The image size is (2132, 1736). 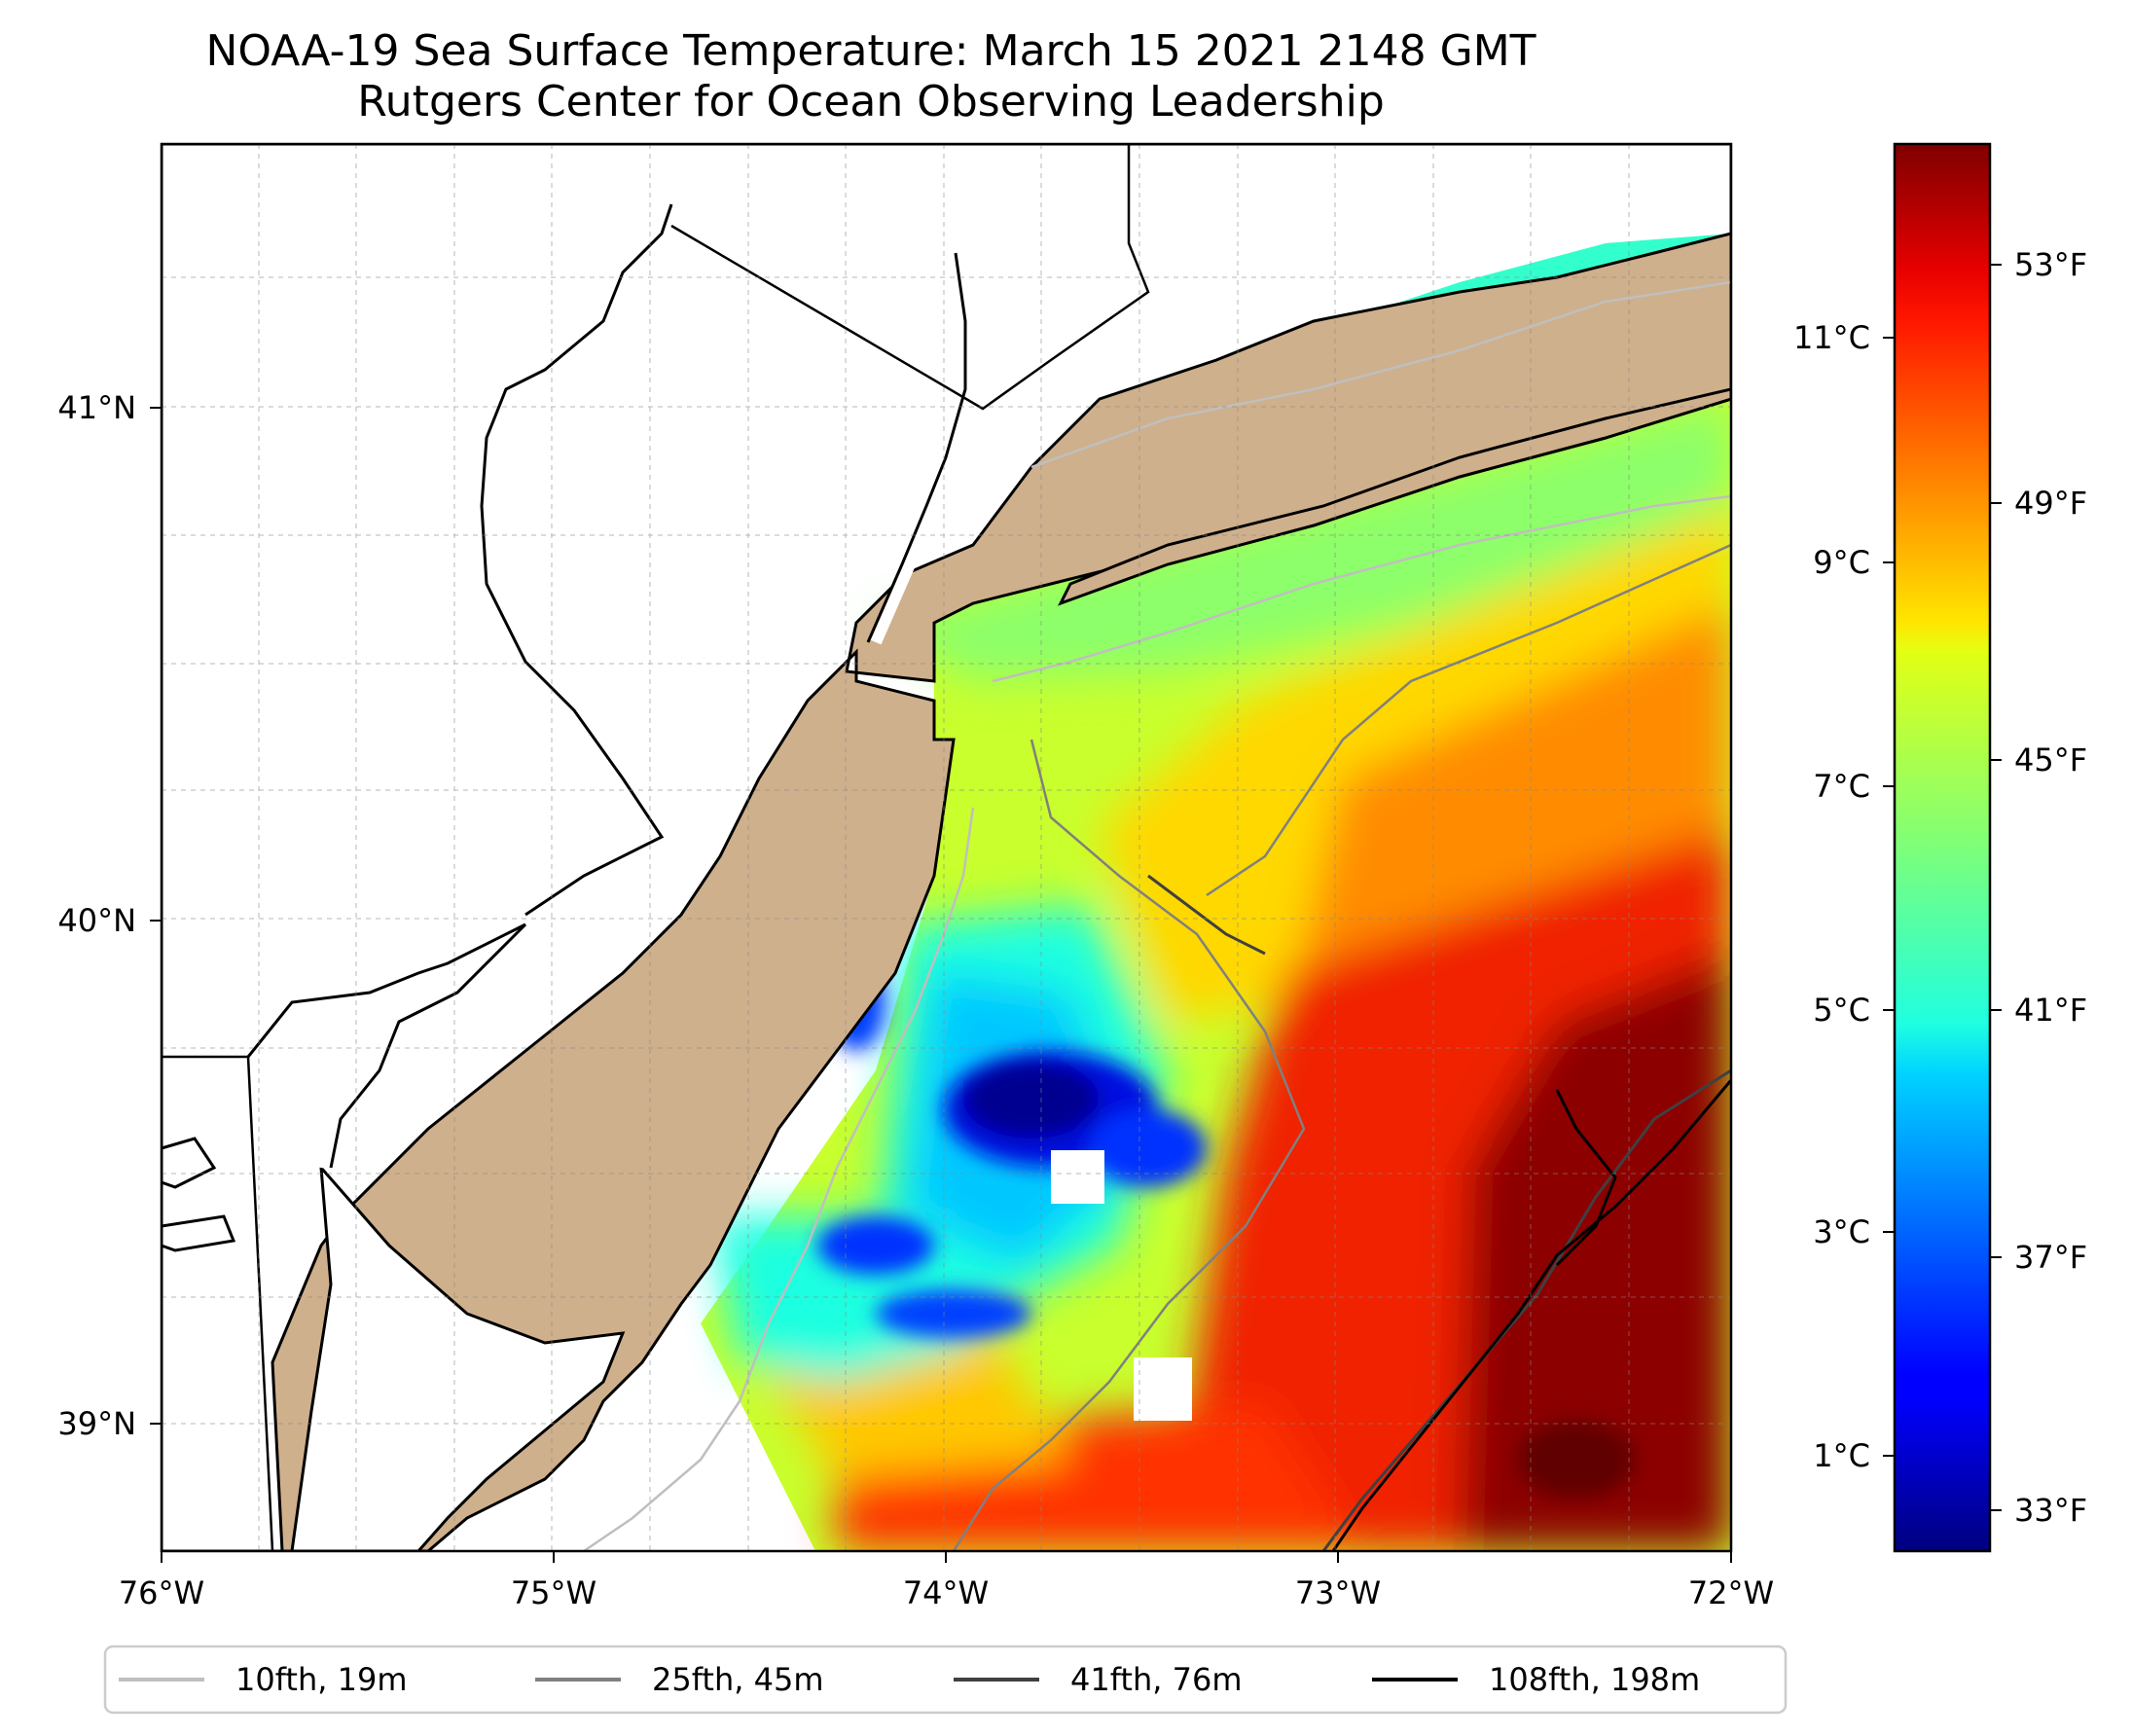 I want to click on colorbar-f-label: 49°F, so click(x=2050, y=504).